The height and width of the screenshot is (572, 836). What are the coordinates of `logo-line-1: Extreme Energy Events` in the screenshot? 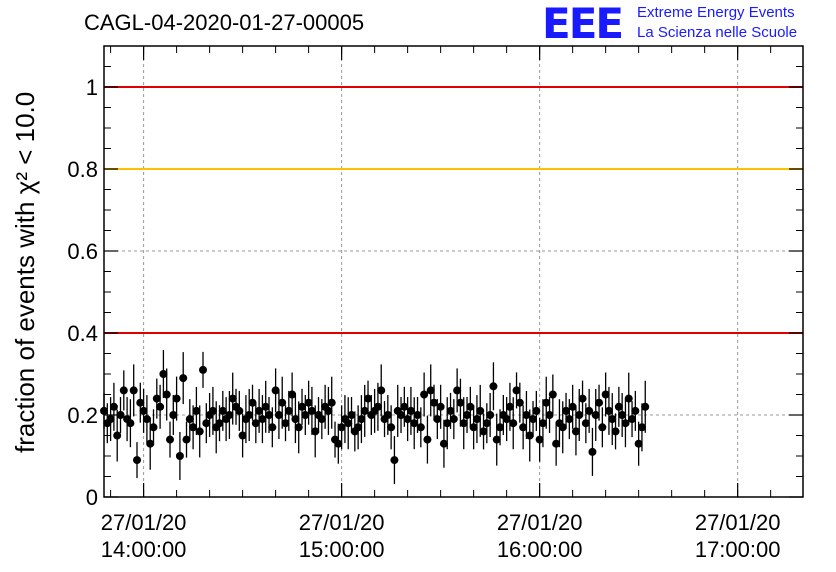 It's located at (716, 12).